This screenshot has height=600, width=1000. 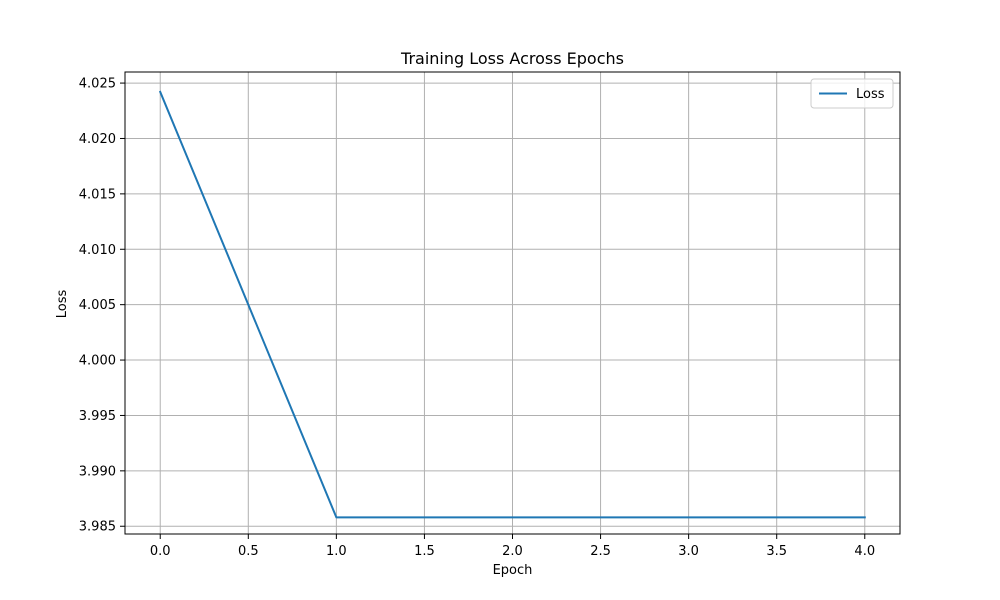 I want to click on y-tick-label: 3.990, so click(x=97, y=471).